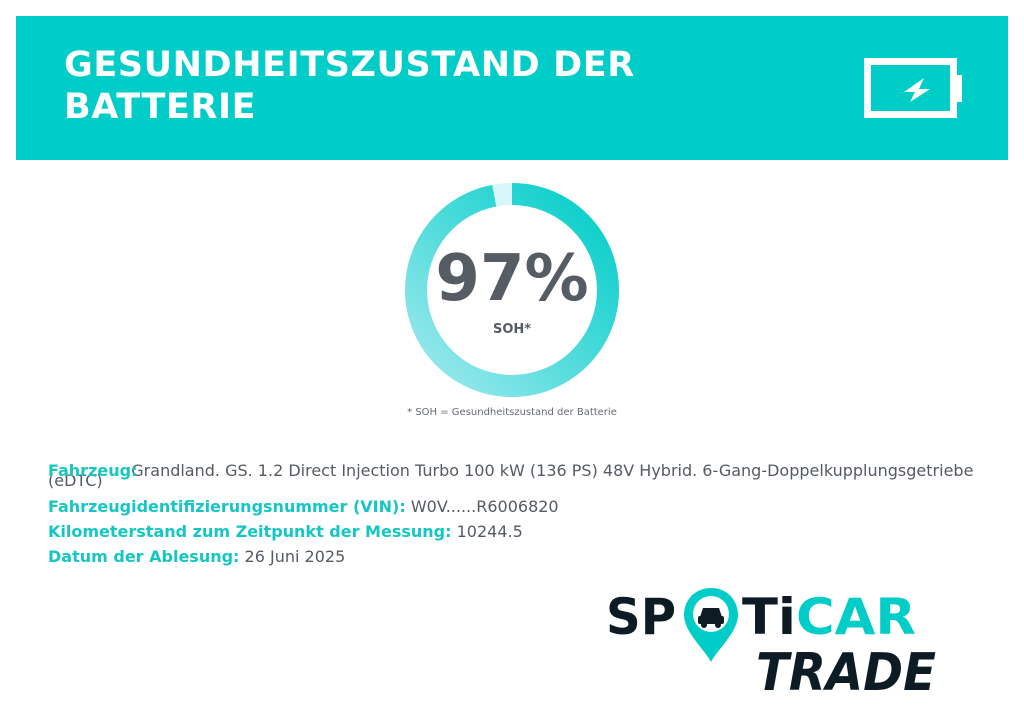 The width and height of the screenshot is (1024, 720). What do you see at coordinates (227, 506) in the screenshot?
I see `vin-label: Fahrzeugidentifizierungsnummer (VIN):` at bounding box center [227, 506].